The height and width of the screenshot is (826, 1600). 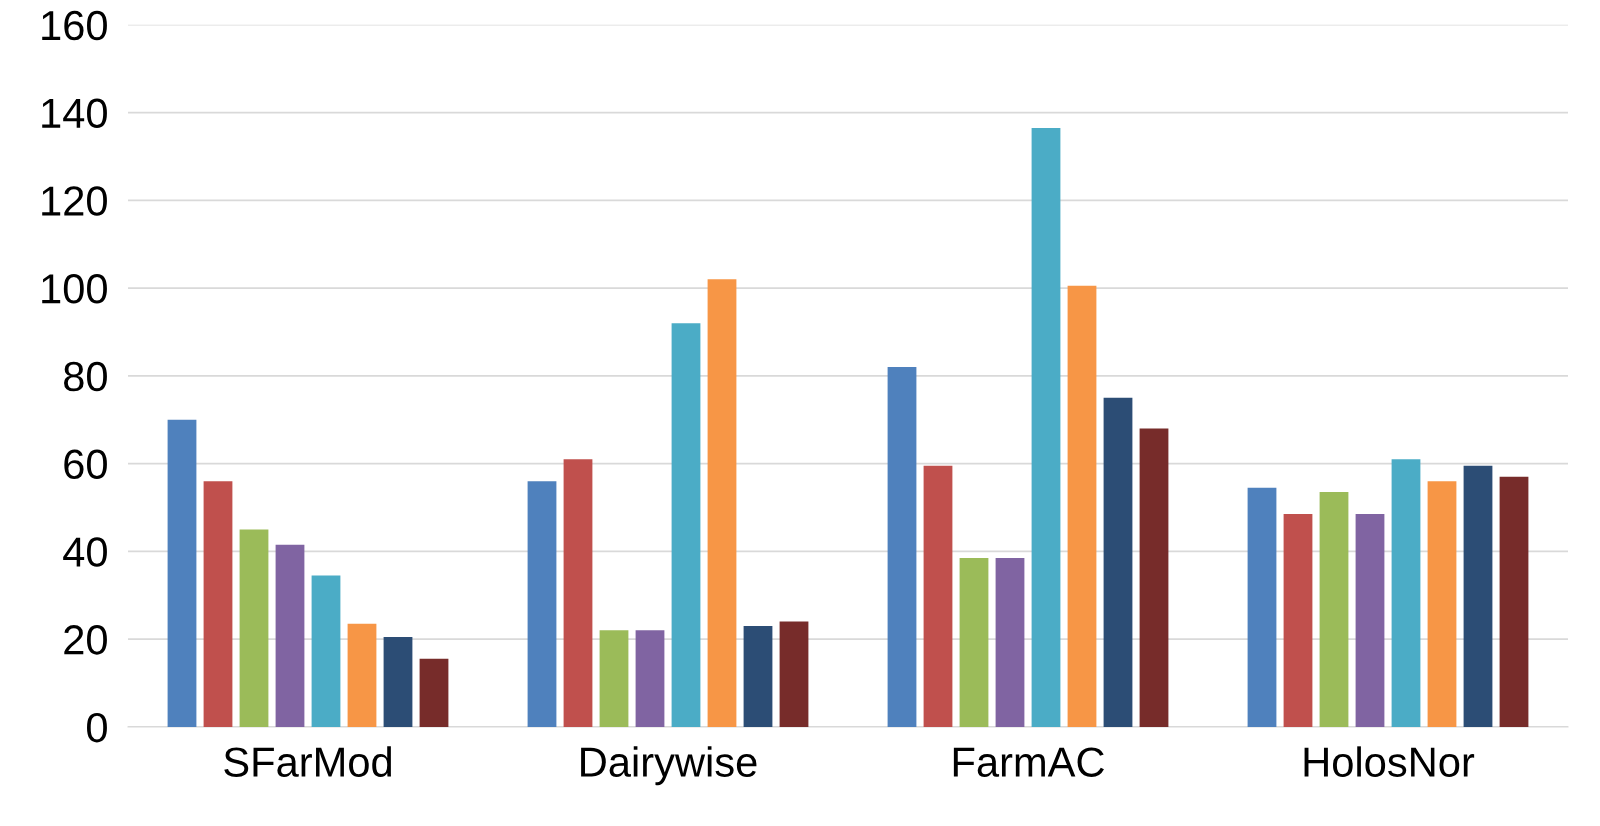 What do you see at coordinates (669, 766) in the screenshot?
I see `x-tick-label: Dairywise` at bounding box center [669, 766].